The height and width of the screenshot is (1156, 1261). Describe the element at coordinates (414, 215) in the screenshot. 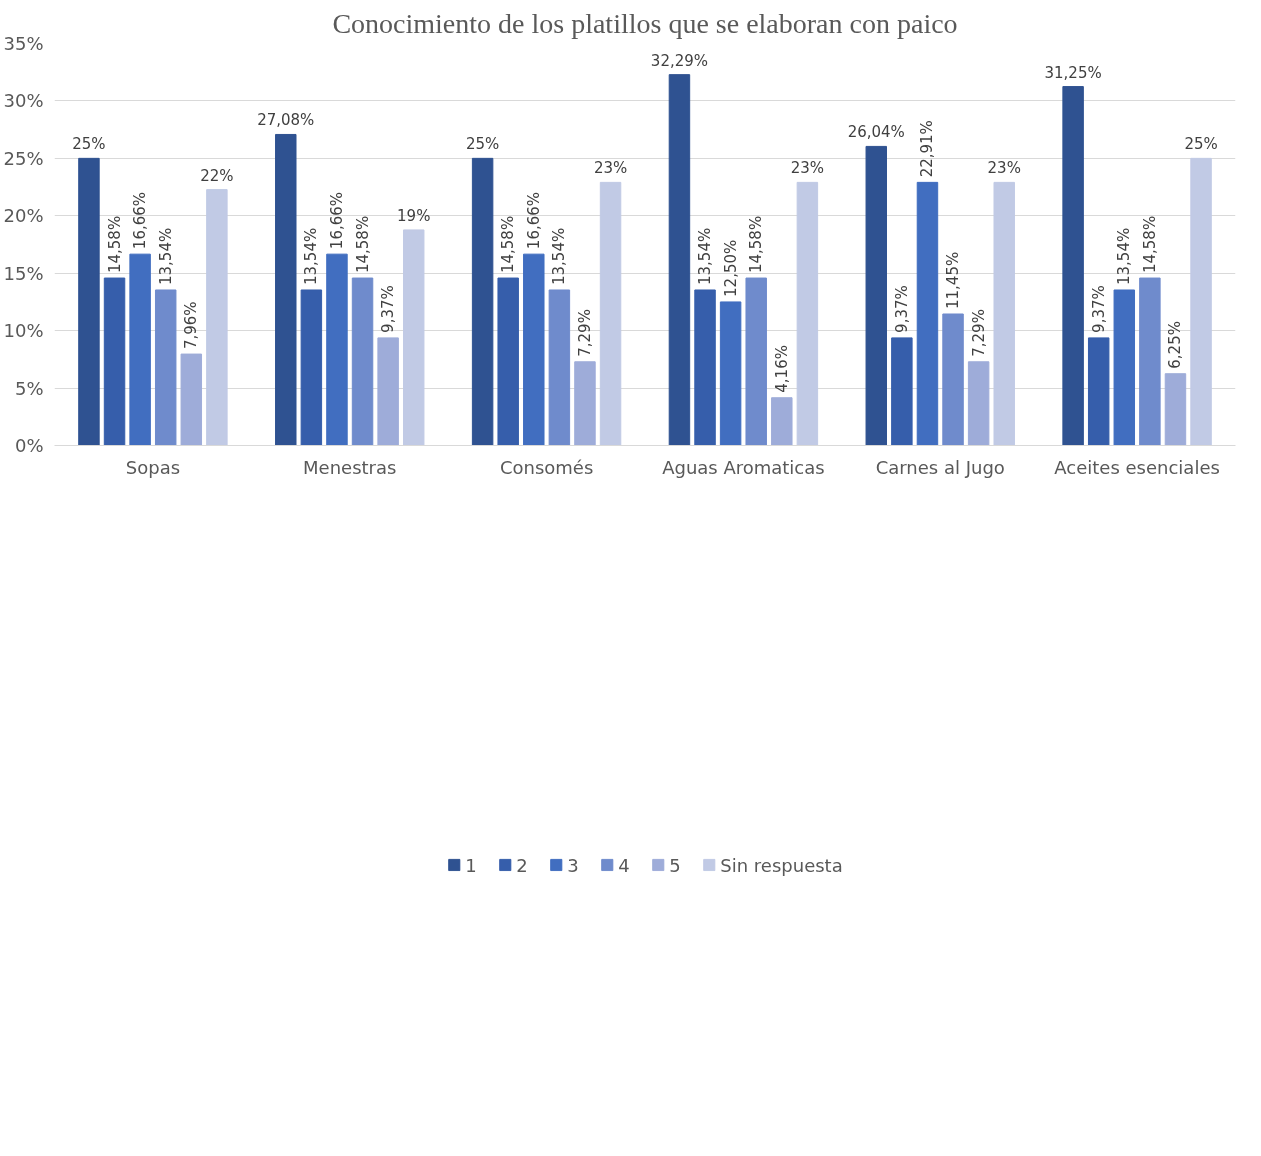

I see `data-label: 19%` at that location.